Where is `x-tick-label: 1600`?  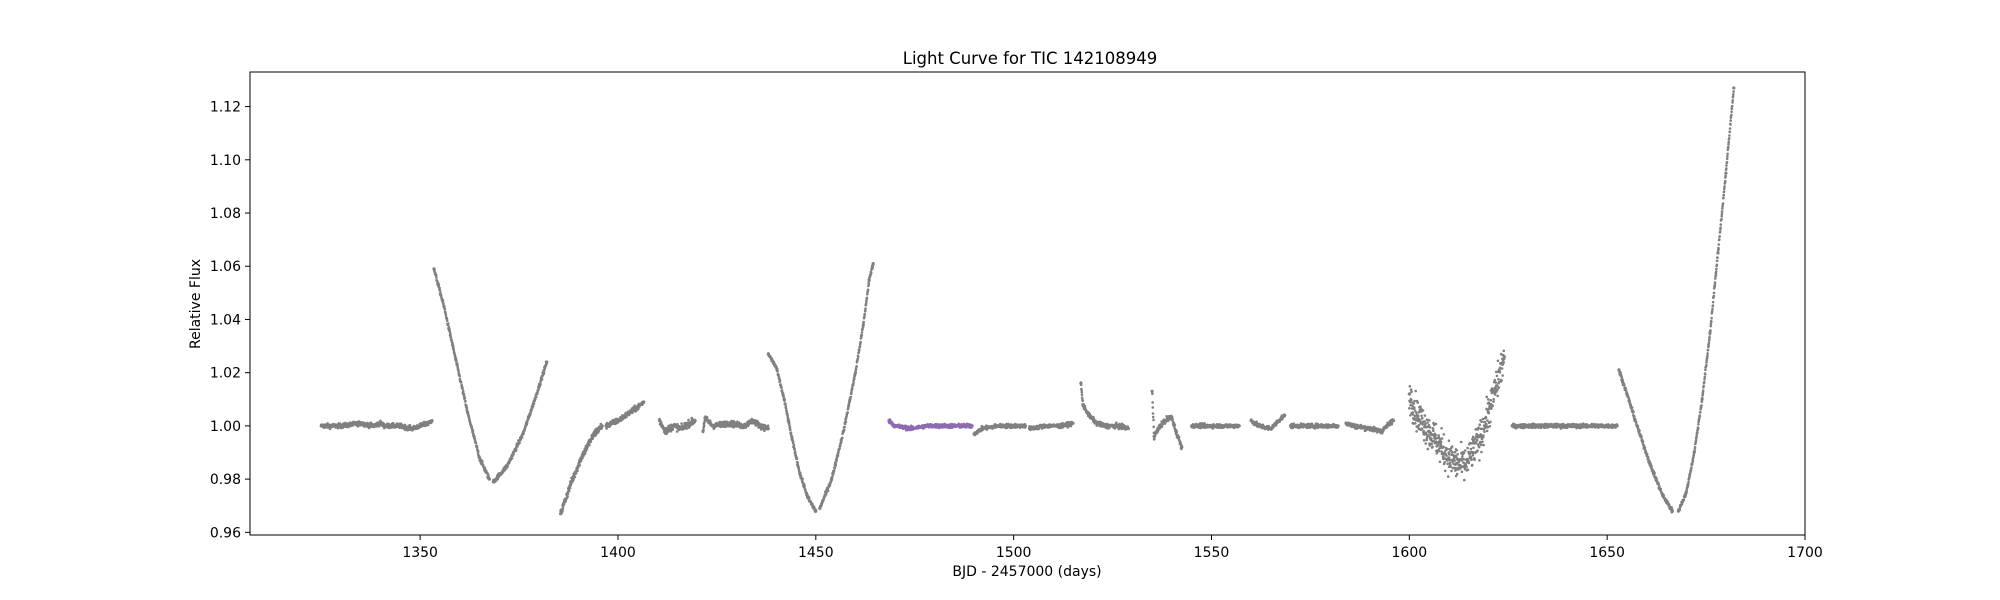 x-tick-label: 1600 is located at coordinates (1410, 553).